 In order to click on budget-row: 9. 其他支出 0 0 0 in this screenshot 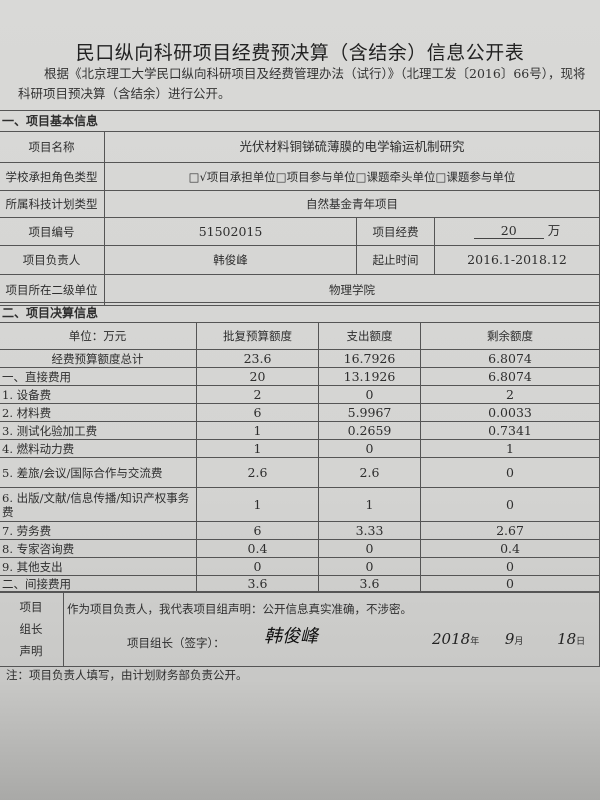, I will do `click(300, 566)`.